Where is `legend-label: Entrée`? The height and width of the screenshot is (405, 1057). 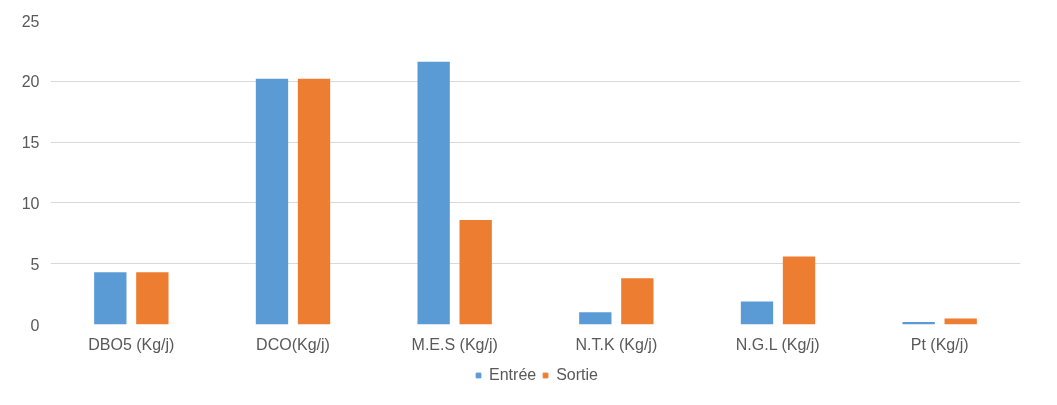 legend-label: Entrée is located at coordinates (513, 375).